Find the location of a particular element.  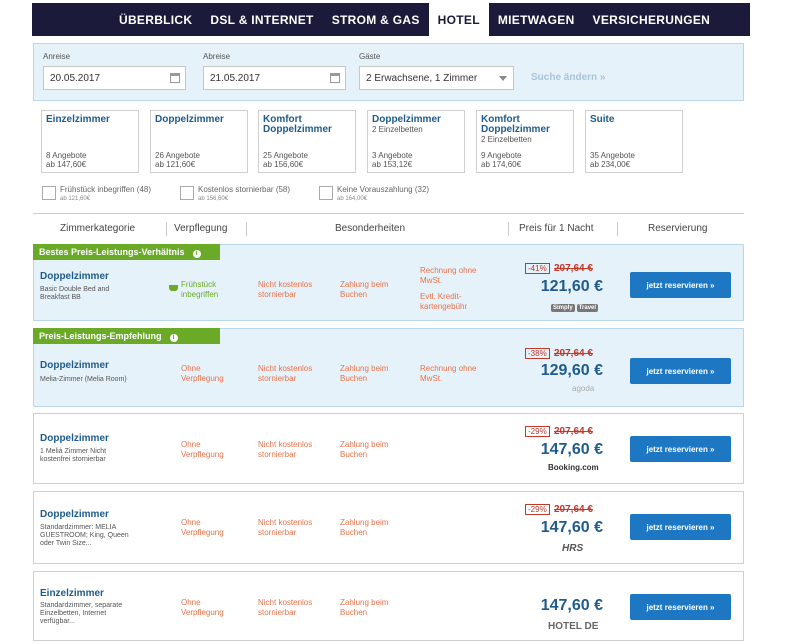

change-search-button: Suche ändern » is located at coordinates (568, 77).